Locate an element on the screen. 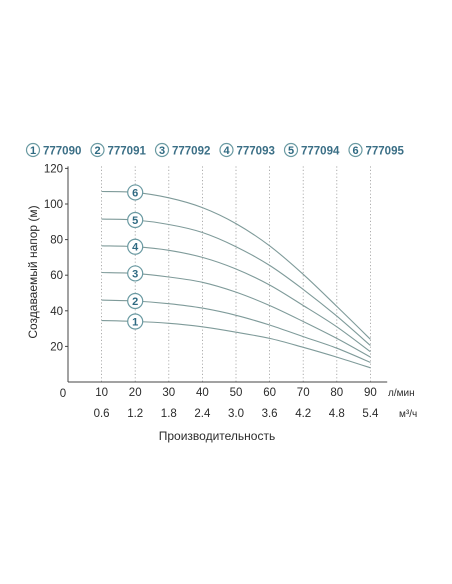 This screenshot has width=452, height=584. x-unit-primary: л/мин is located at coordinates (401, 393).